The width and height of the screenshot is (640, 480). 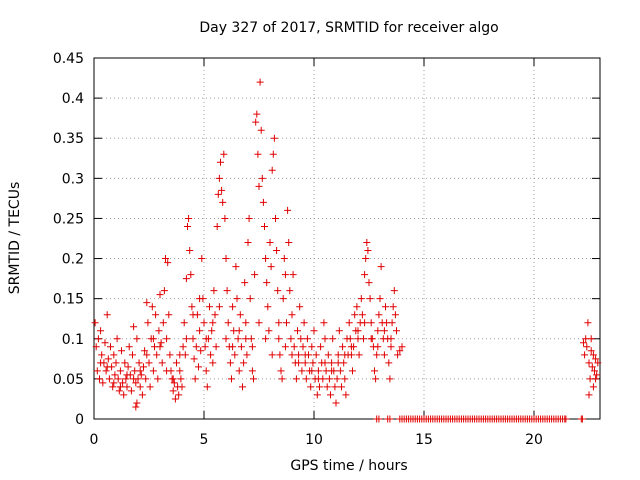 I want to click on y-axis-label: SRMTID / TECUs, so click(x=15, y=238).